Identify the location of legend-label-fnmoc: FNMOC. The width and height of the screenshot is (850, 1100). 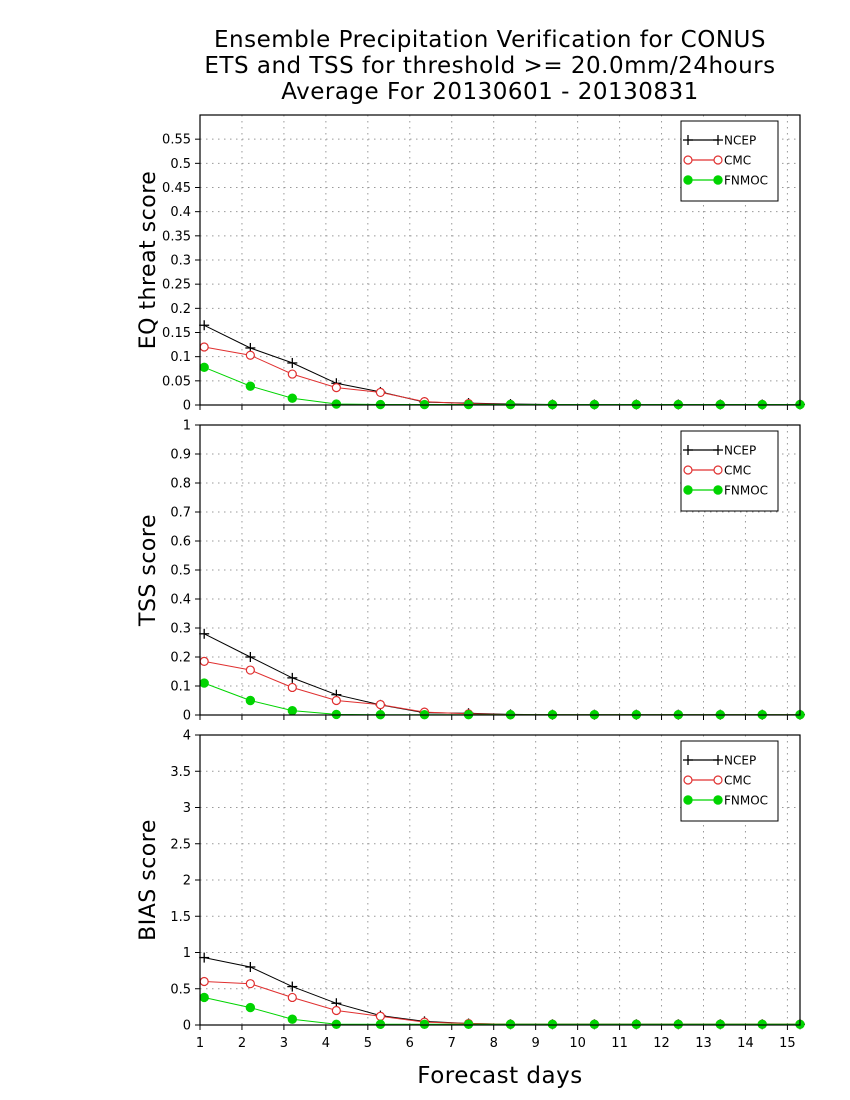
(746, 181).